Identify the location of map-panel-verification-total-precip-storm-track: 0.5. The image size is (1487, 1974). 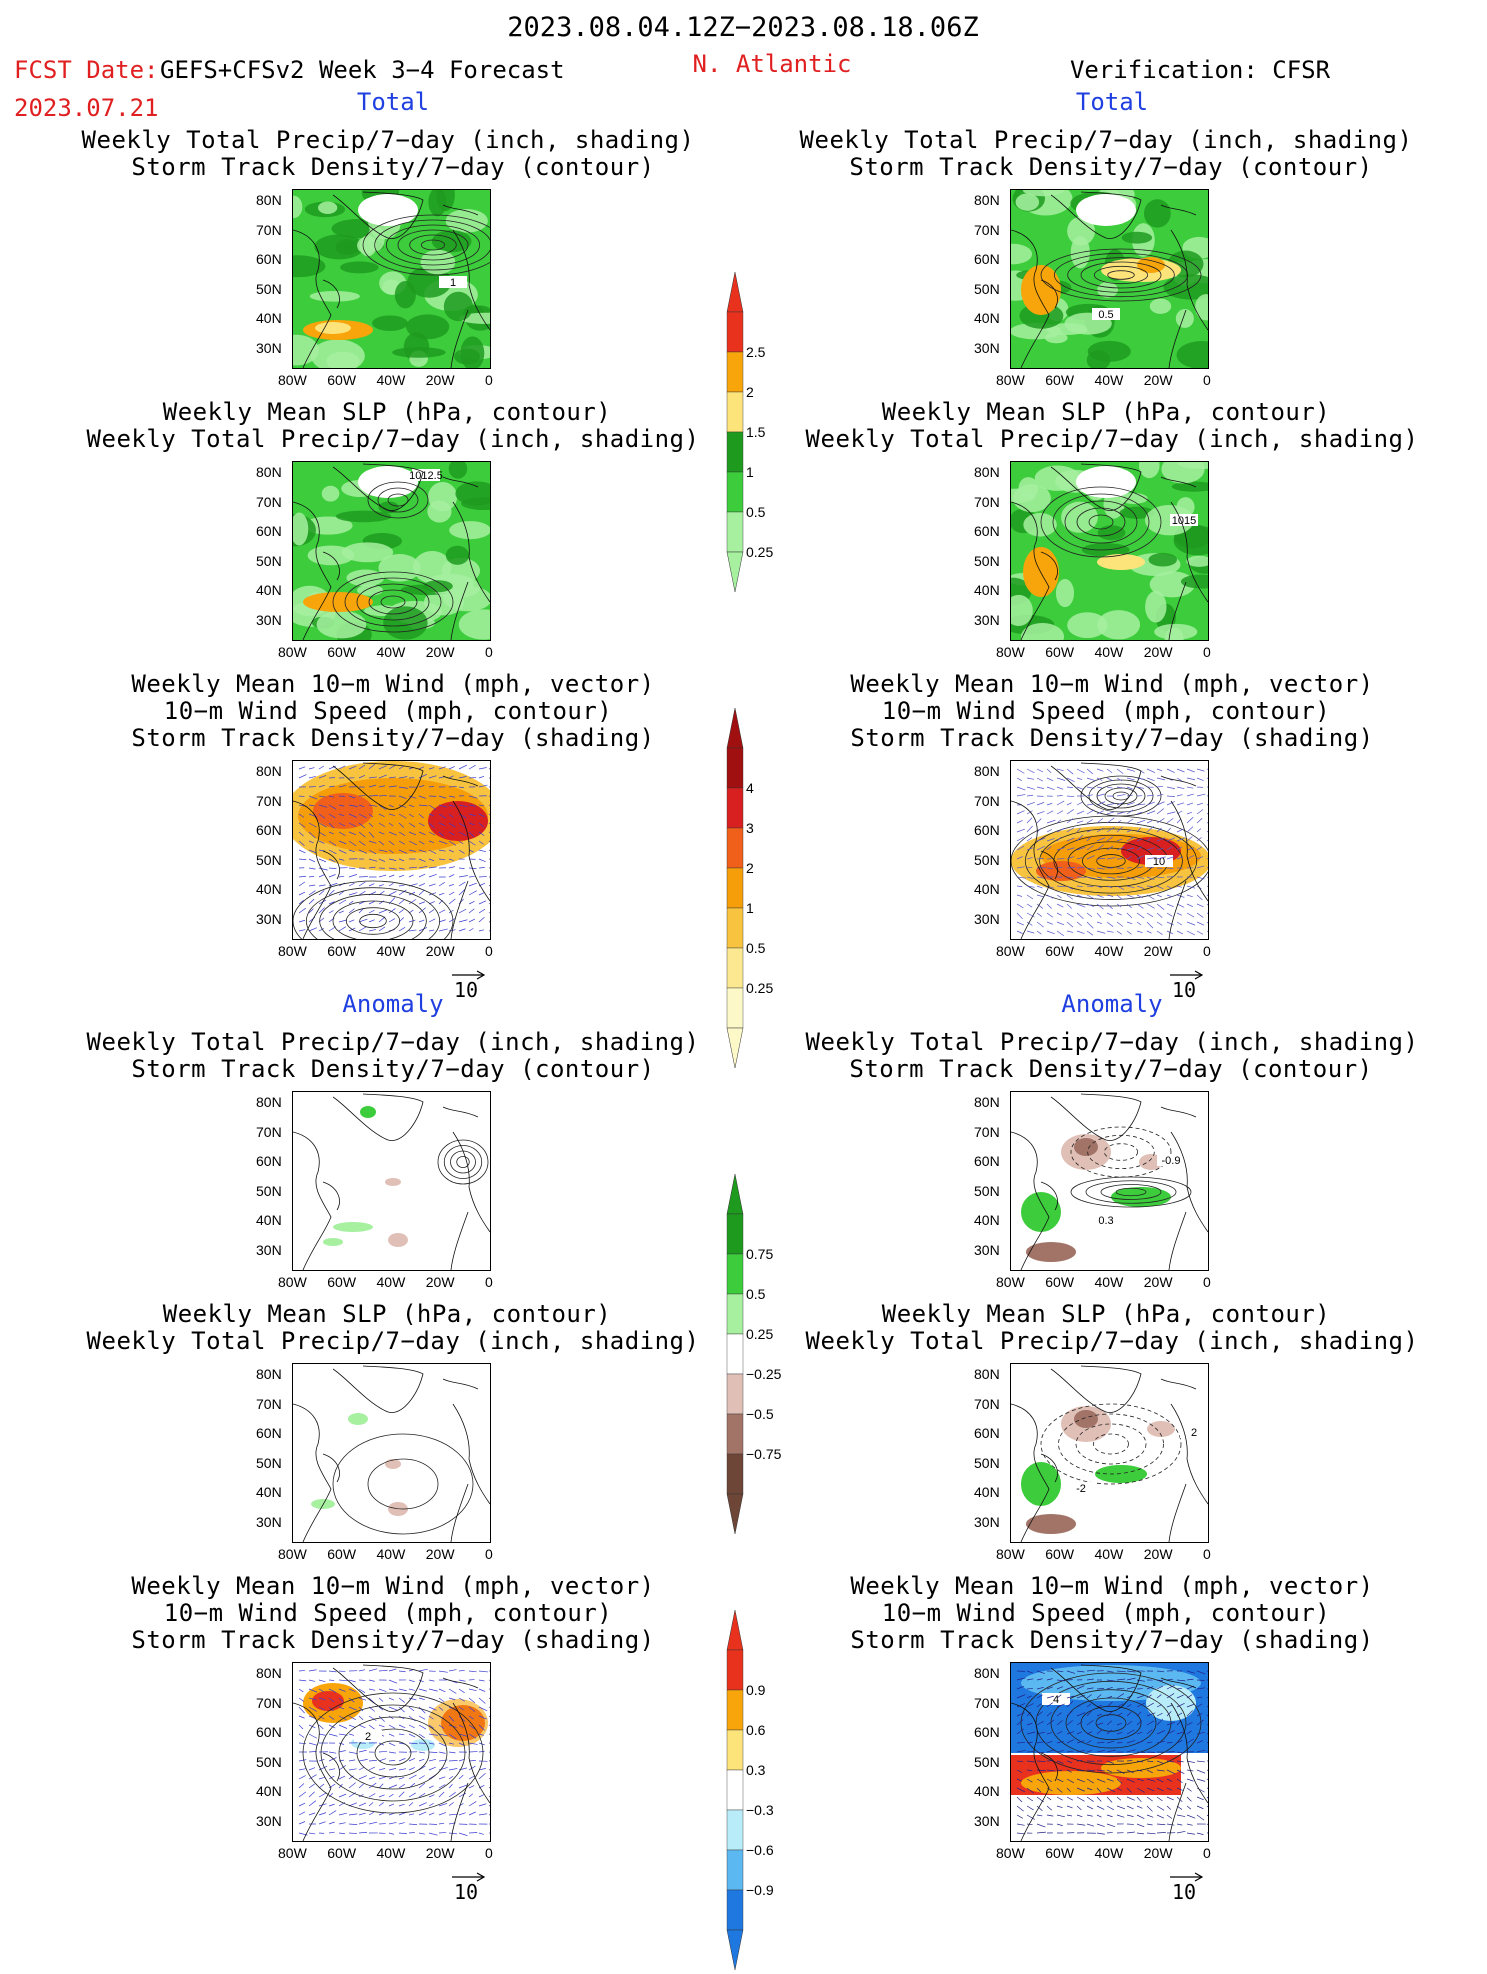
(1109, 279).